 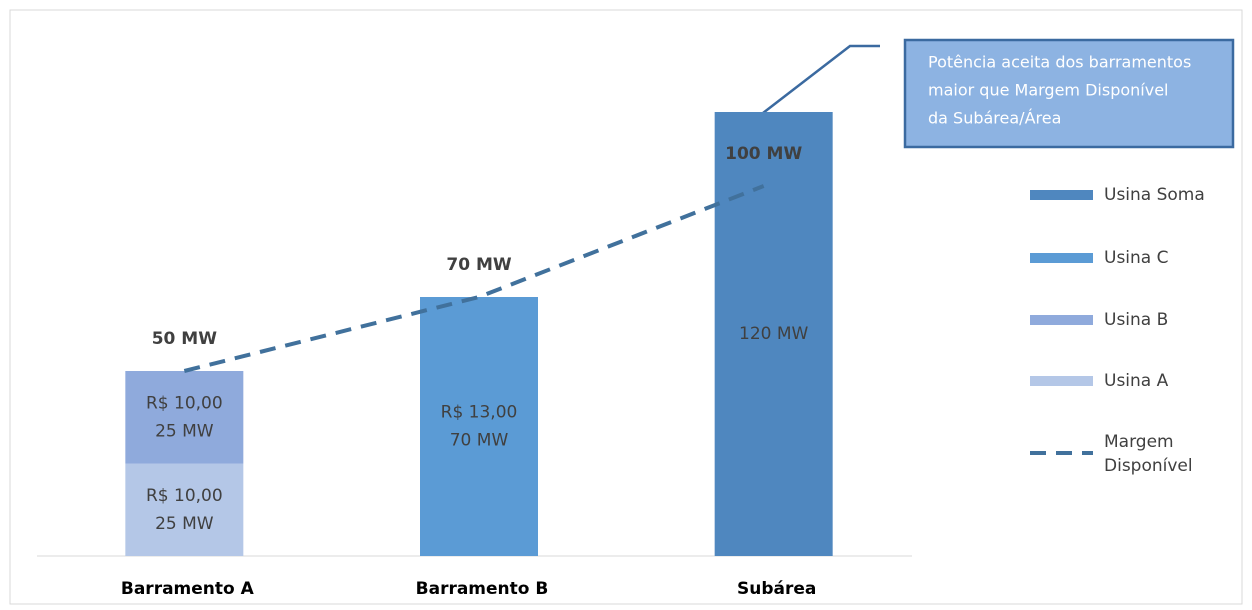 I want to click on annotation: Potência aceita dos barramentos, so click(x=1059, y=62).